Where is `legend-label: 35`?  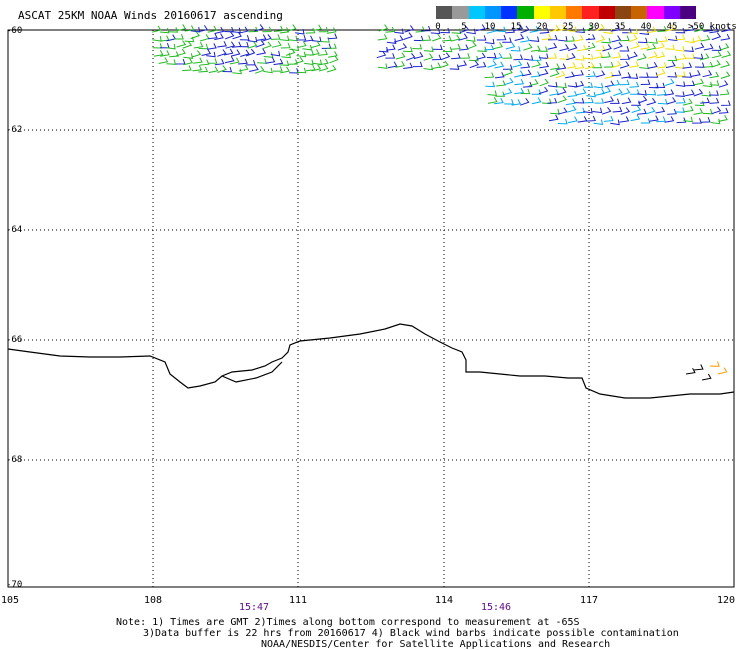 legend-label: 35 is located at coordinates (620, 27).